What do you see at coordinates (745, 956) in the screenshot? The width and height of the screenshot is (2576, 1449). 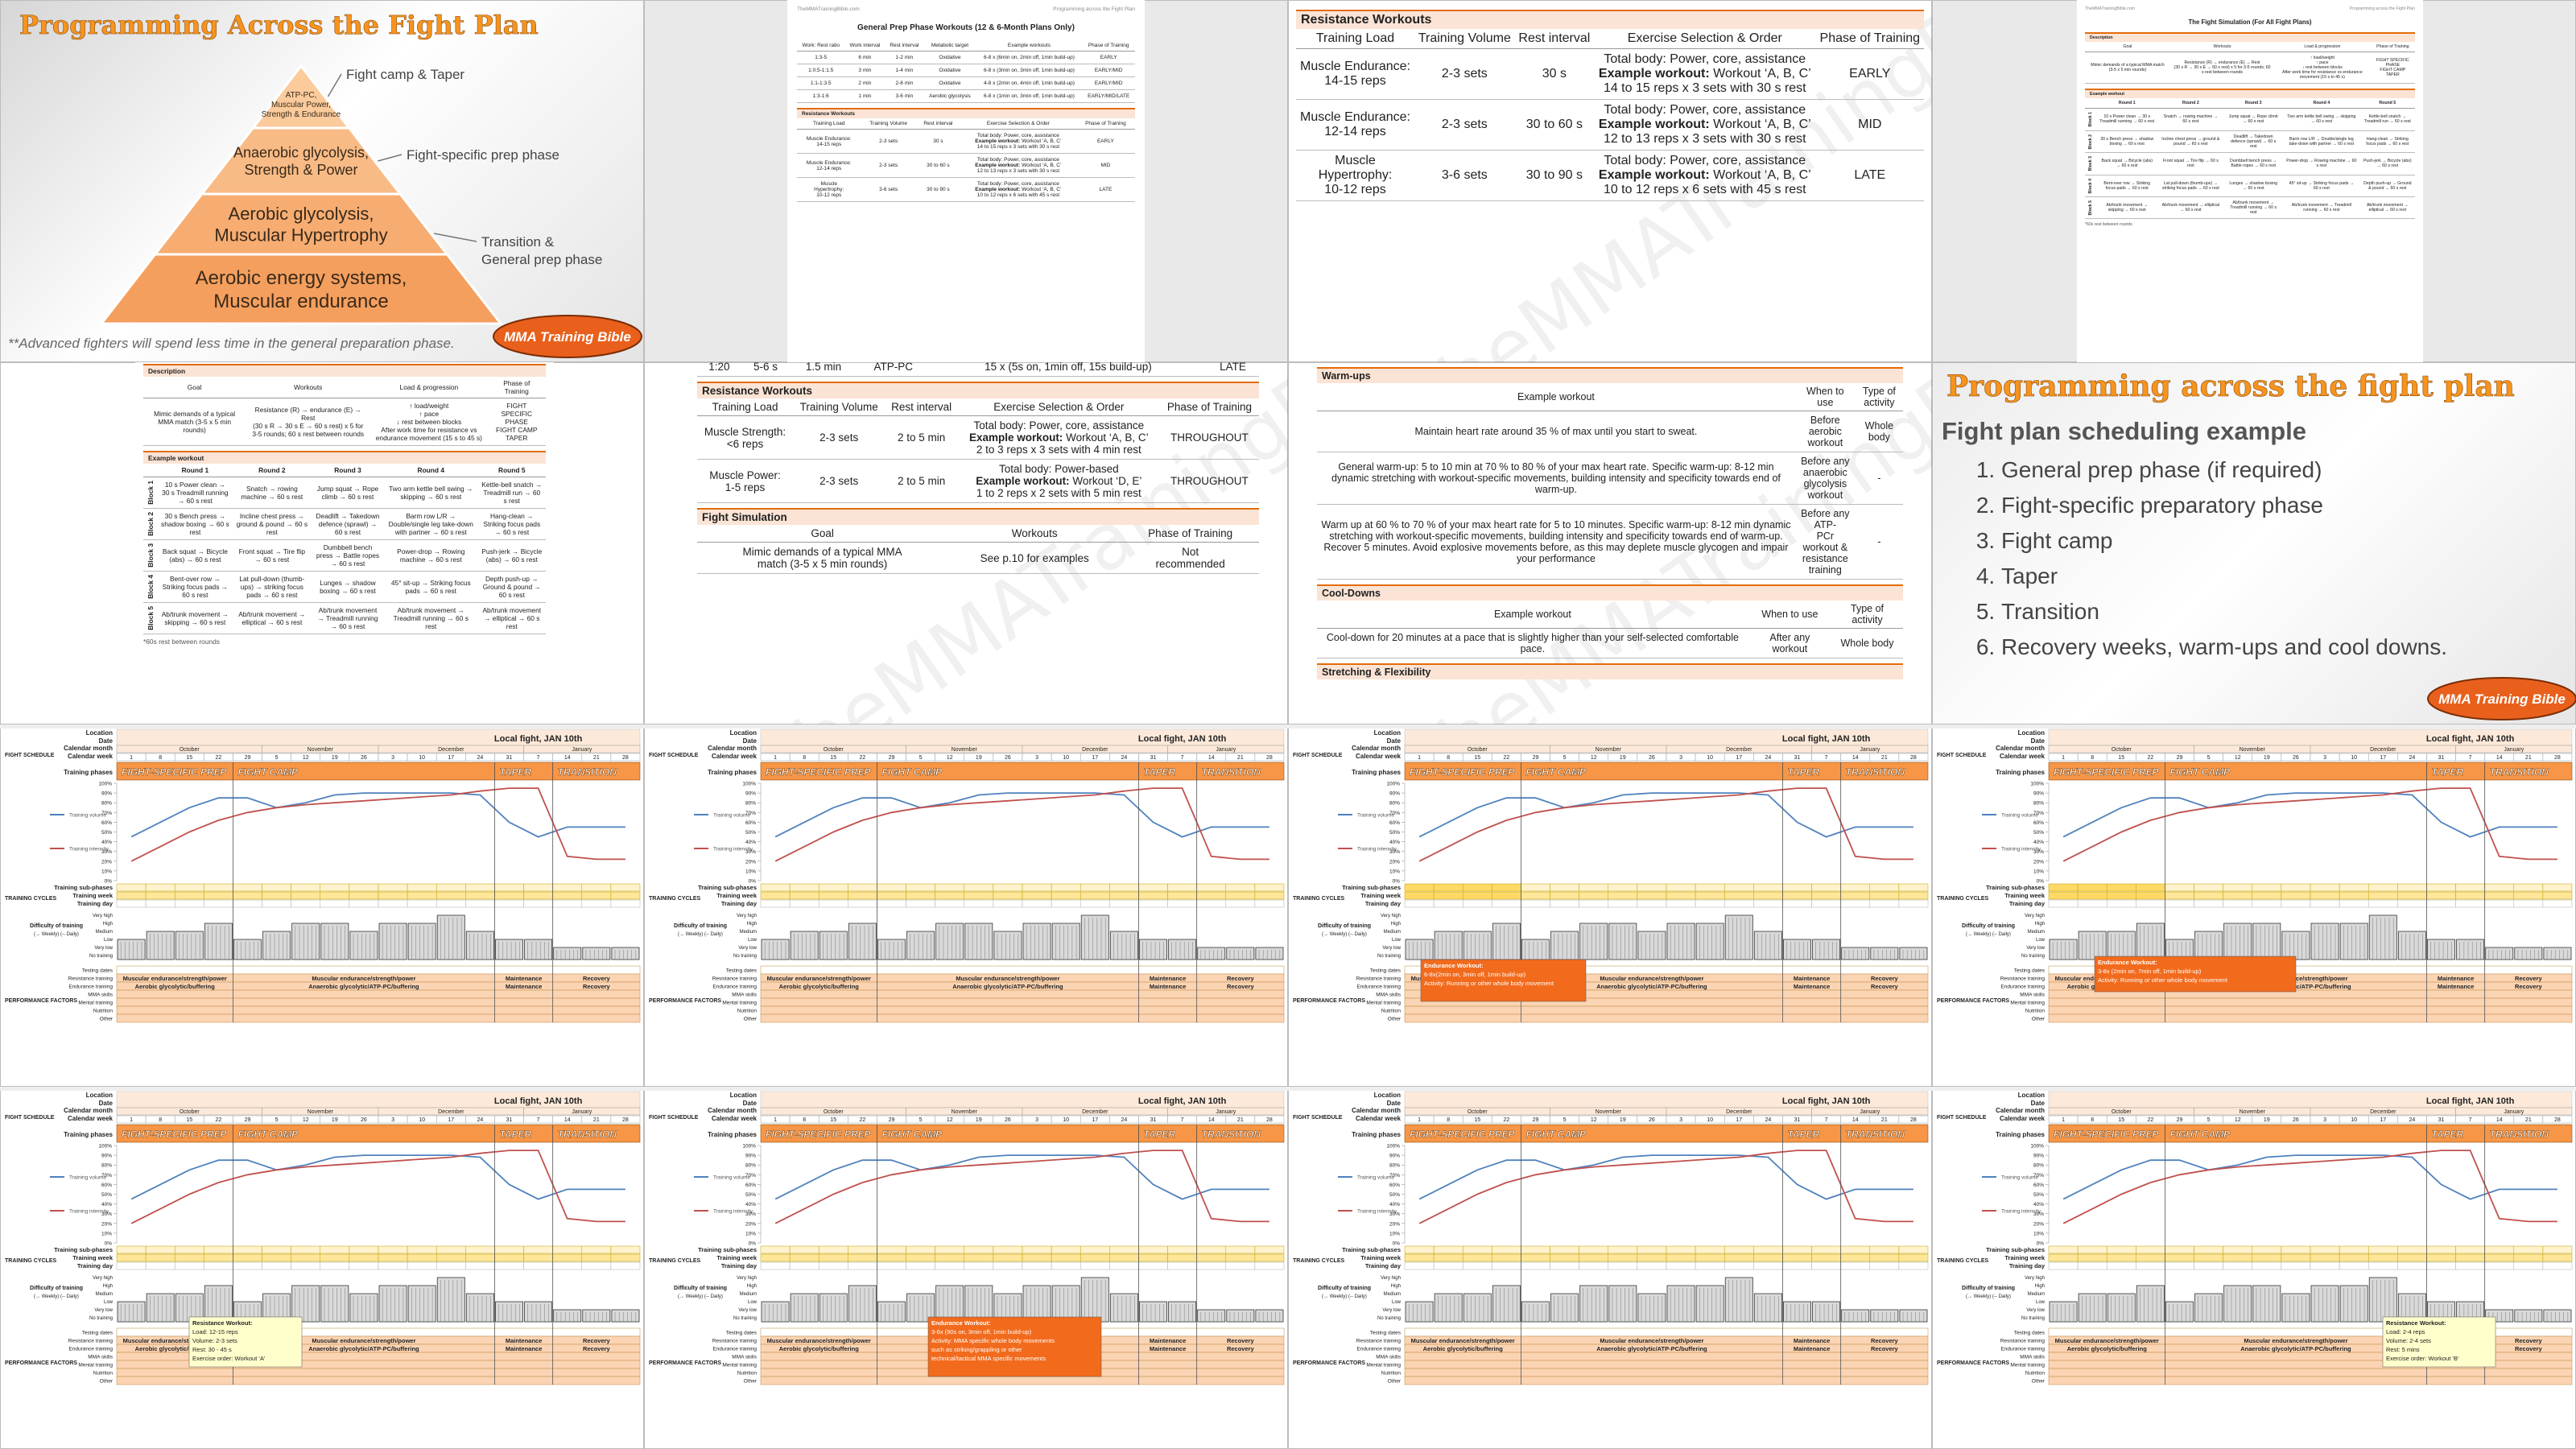 I see `difficulty-level: No training` at bounding box center [745, 956].